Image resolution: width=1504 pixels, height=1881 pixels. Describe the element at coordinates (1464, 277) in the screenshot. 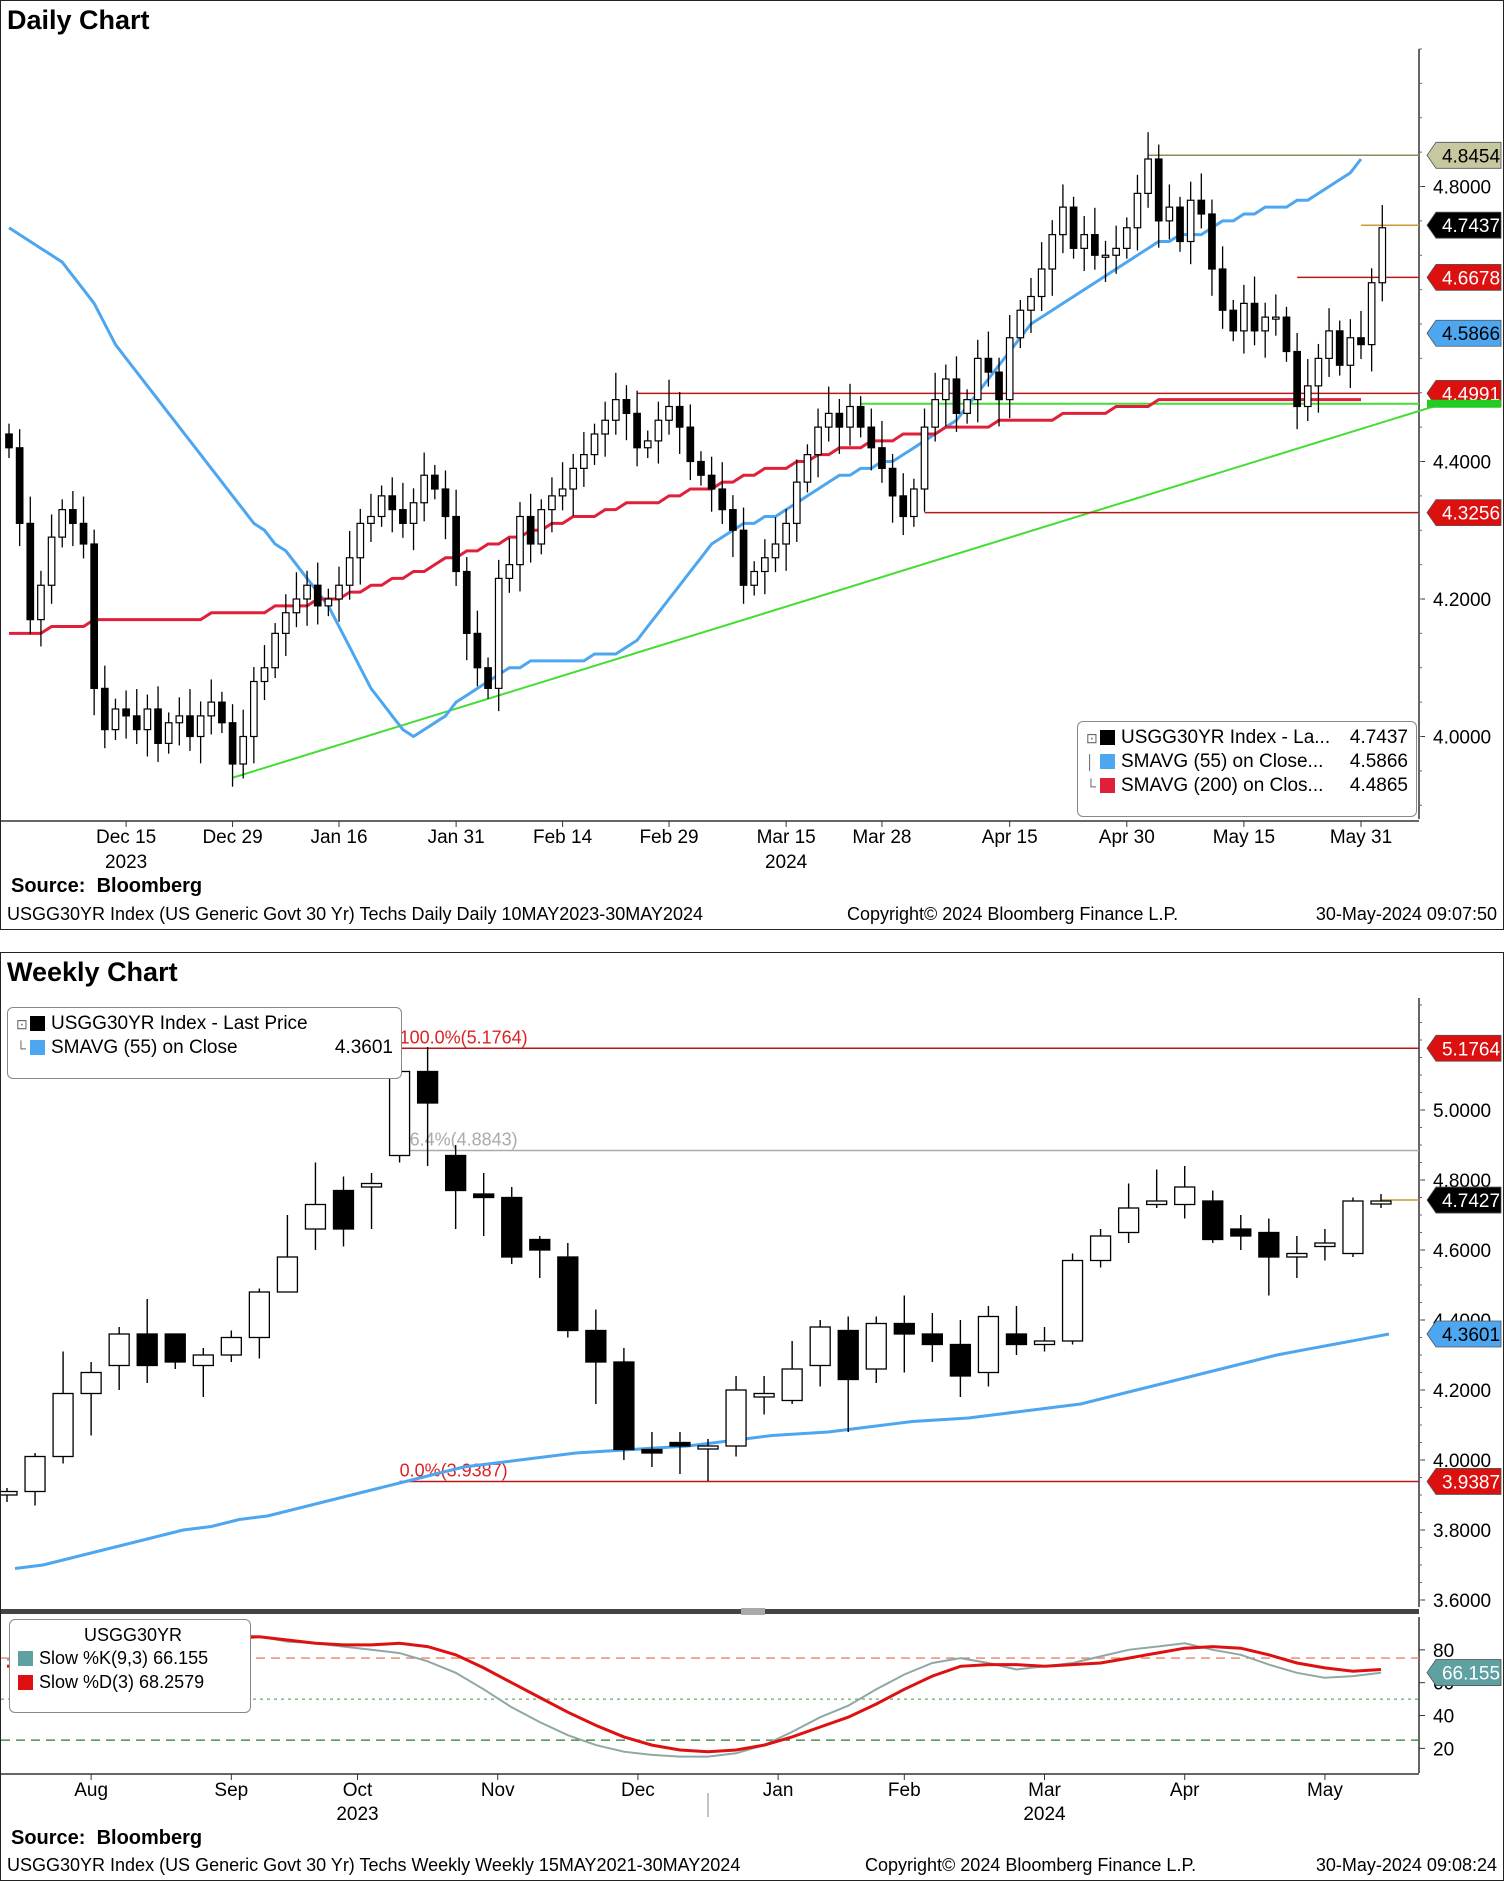

I see `daily-level-tag` at that location.